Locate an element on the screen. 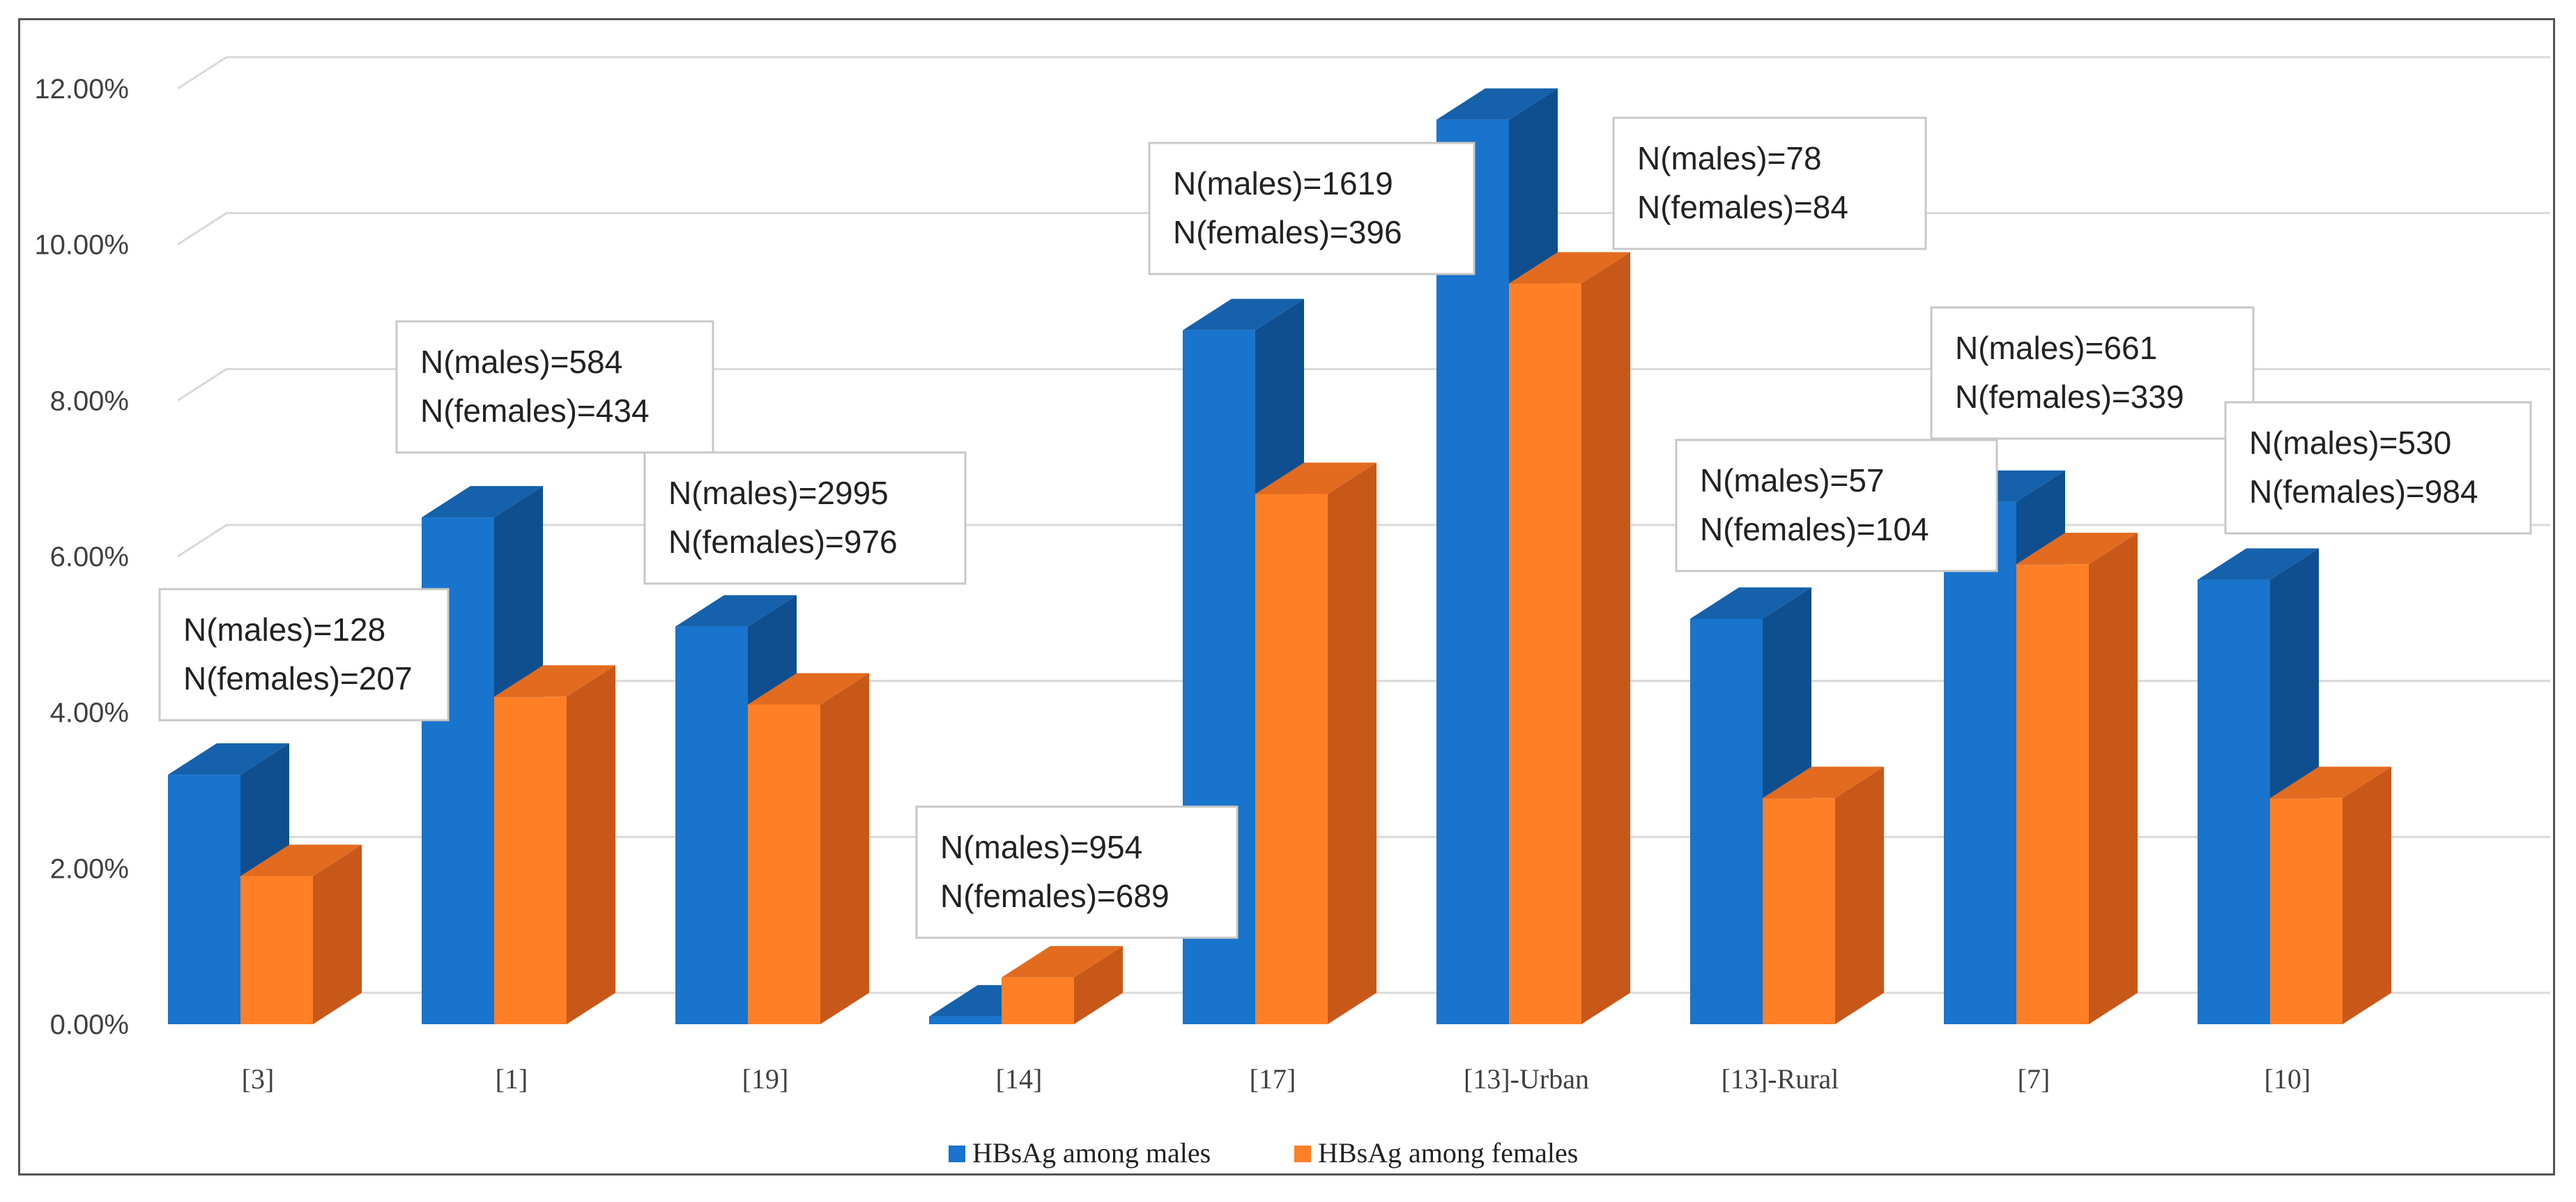 The height and width of the screenshot is (1202, 2576). y-axis-ticks: 0.00% 2.00% 4.00% 6.00% 8.00% 10.00% 12.00% is located at coordinates (81, 557).